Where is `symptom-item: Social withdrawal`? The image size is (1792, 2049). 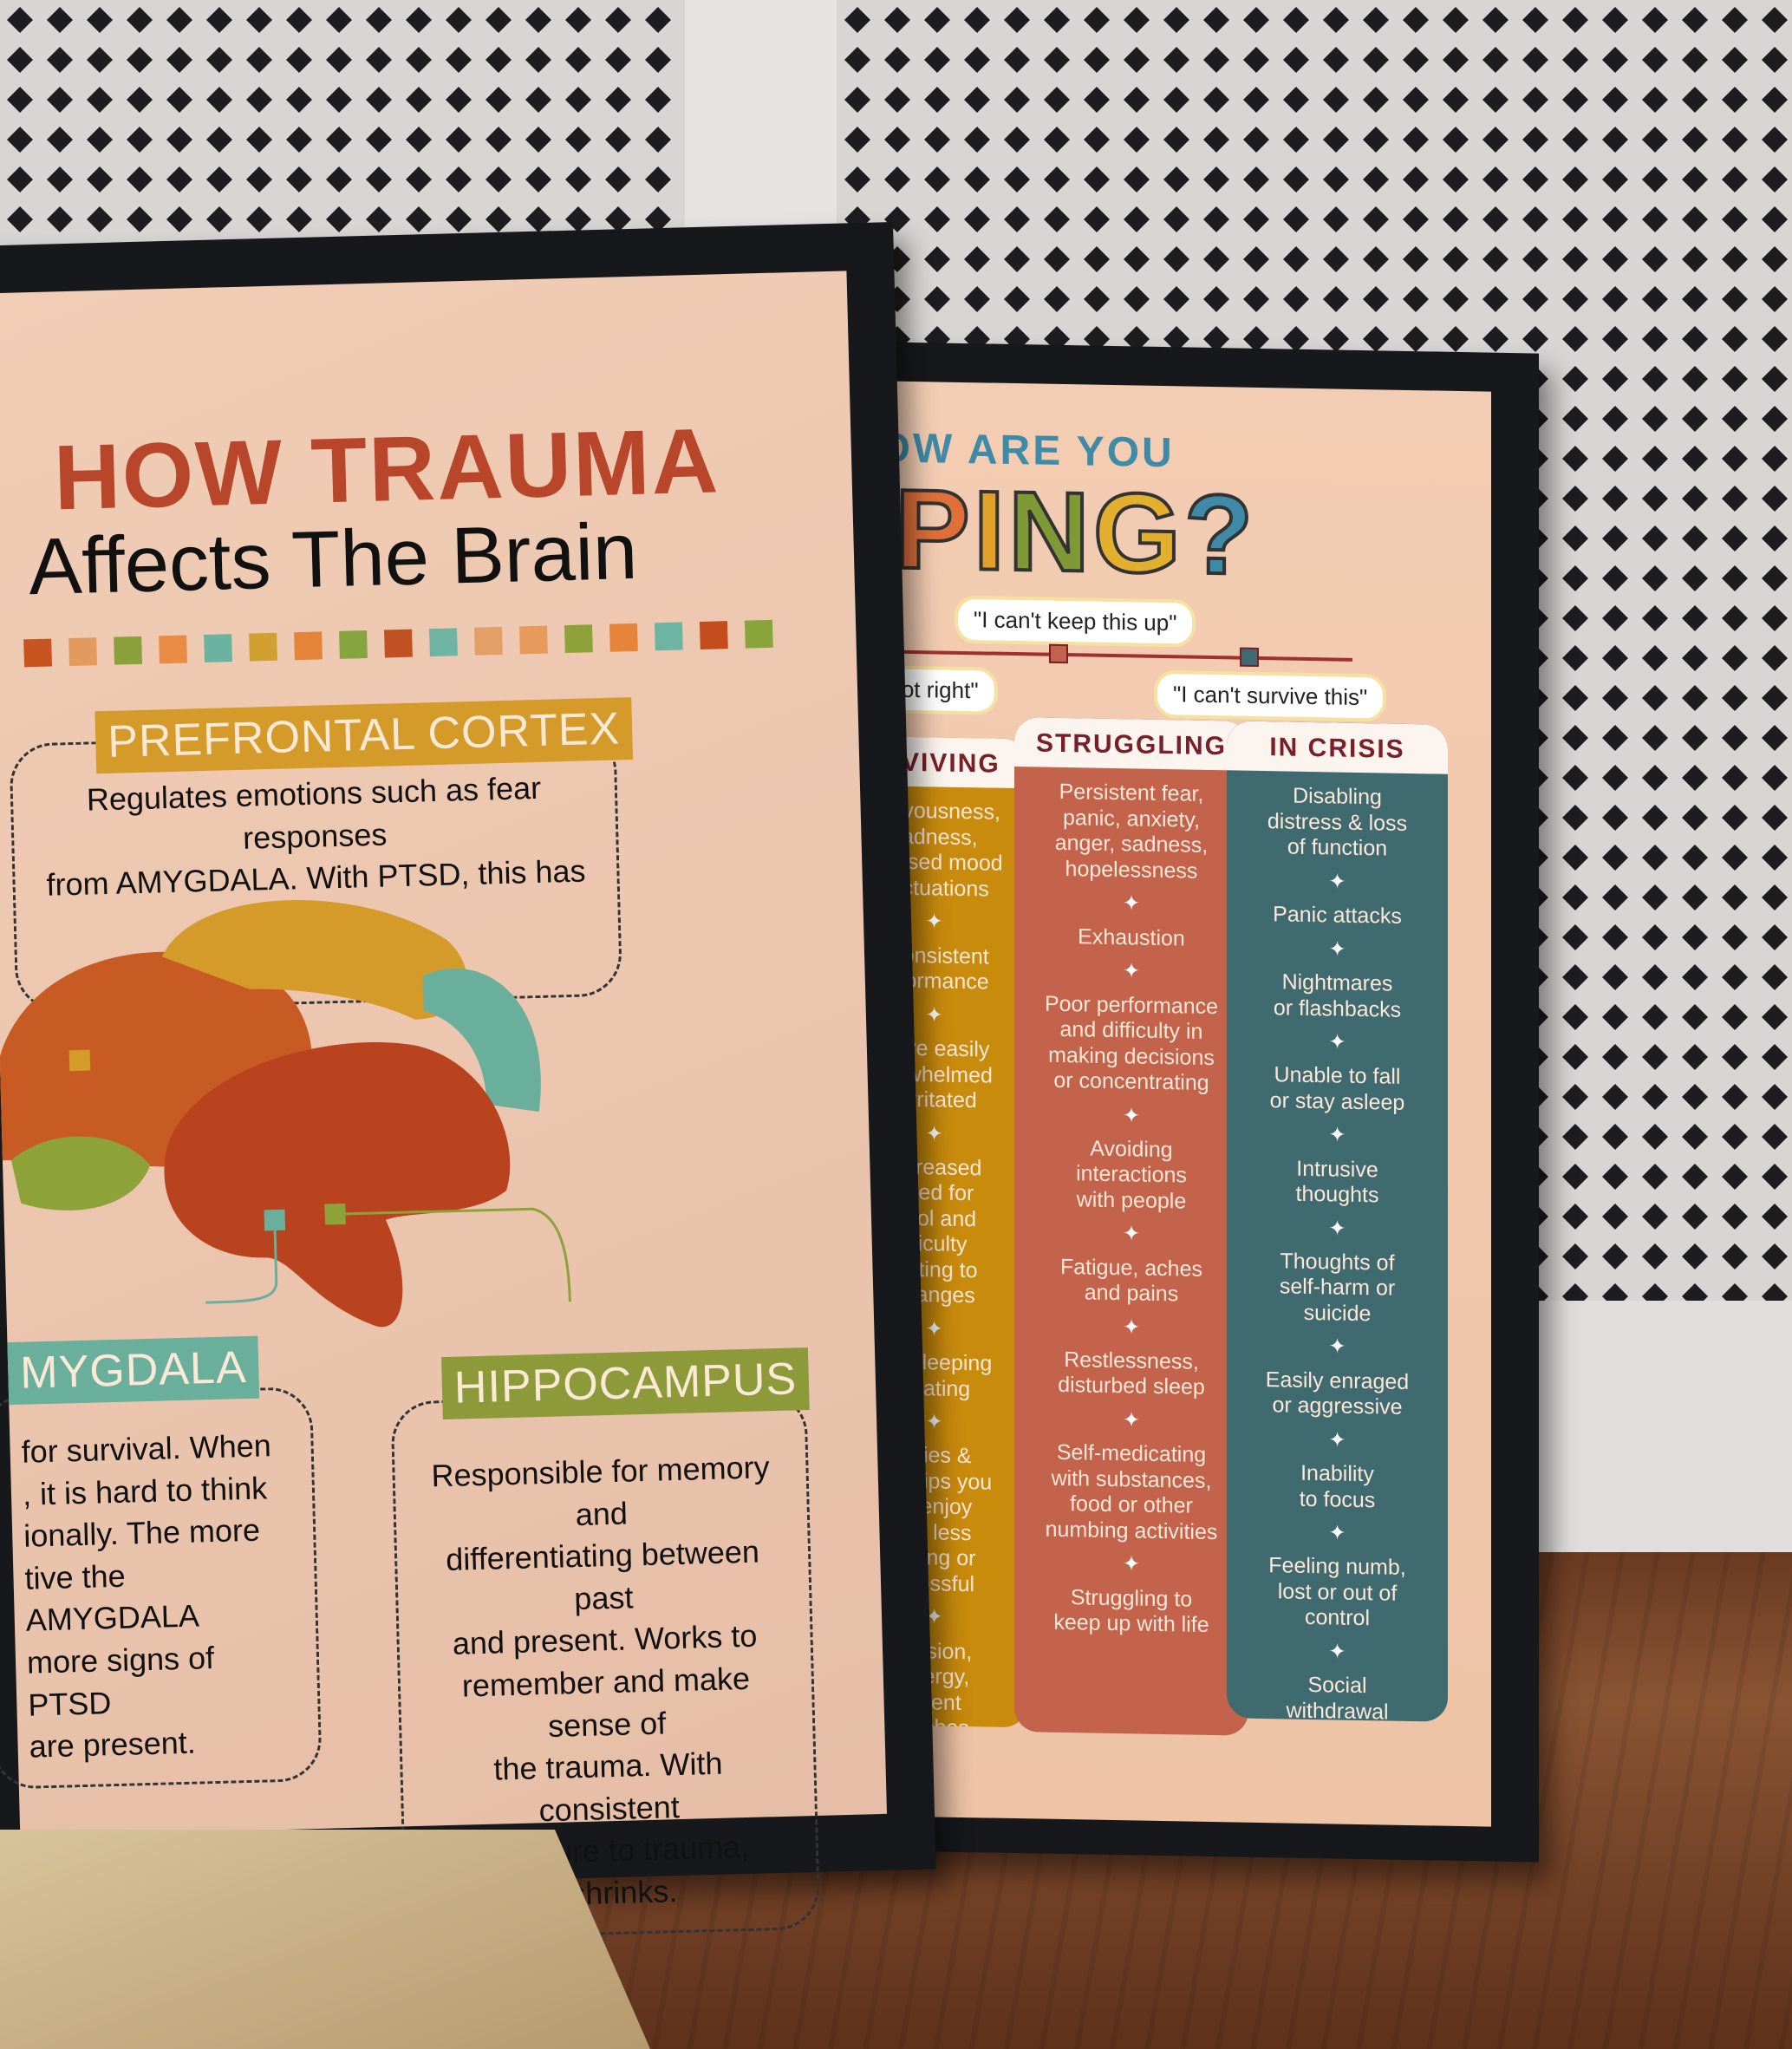 symptom-item: Social withdrawal is located at coordinates (1337, 1697).